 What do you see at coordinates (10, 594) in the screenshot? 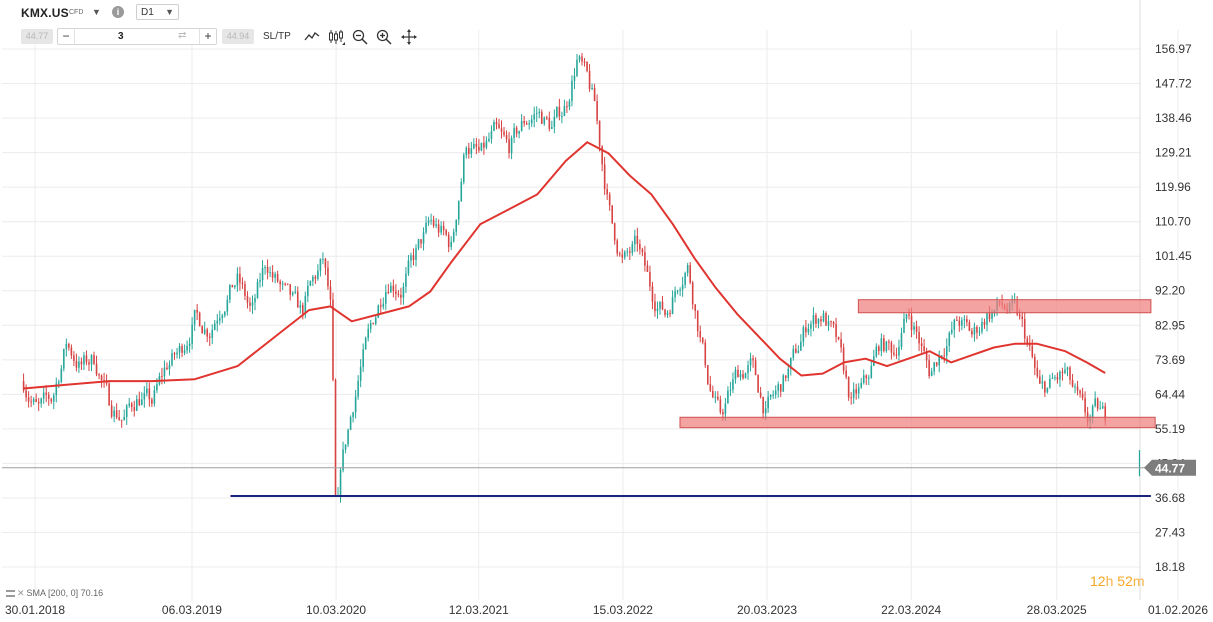
I see `menu-icon` at bounding box center [10, 594].